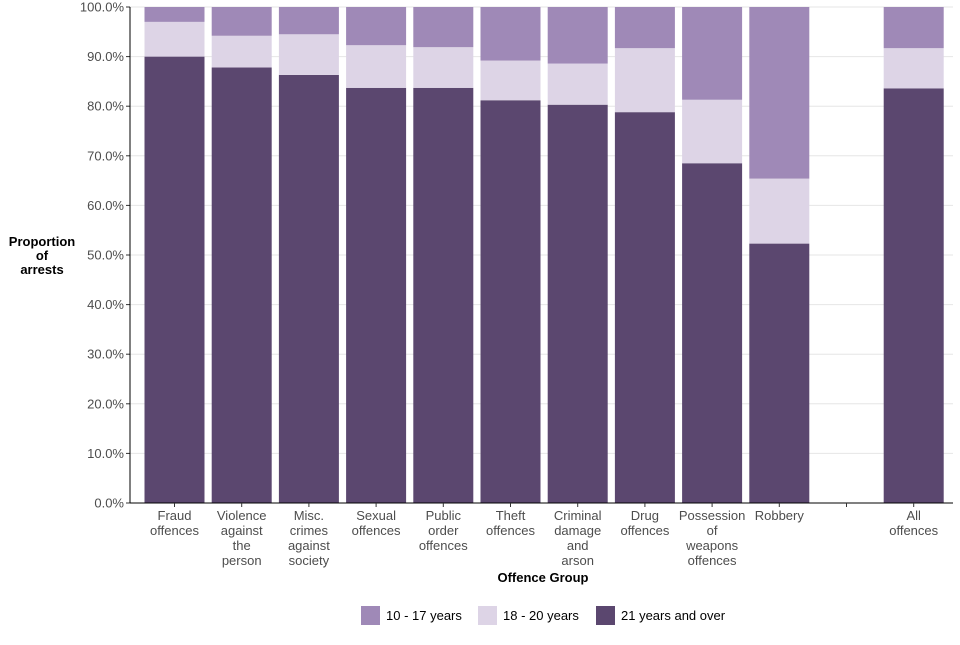 The height and width of the screenshot is (645, 960). What do you see at coordinates (578, 515) in the screenshot?
I see `x-tick-label-line: Criminal` at bounding box center [578, 515].